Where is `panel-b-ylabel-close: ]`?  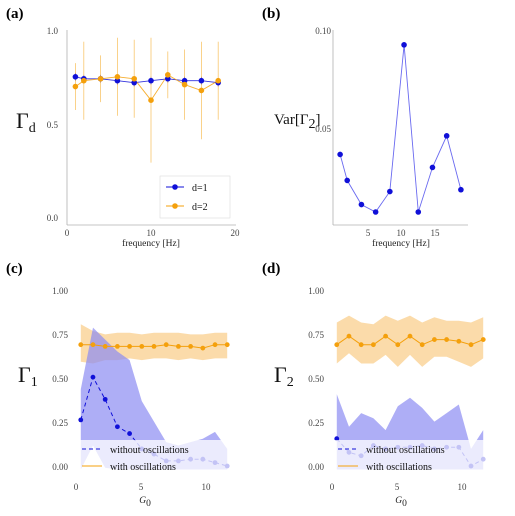
panel-b-ylabel-close: ] is located at coordinates (318, 120).